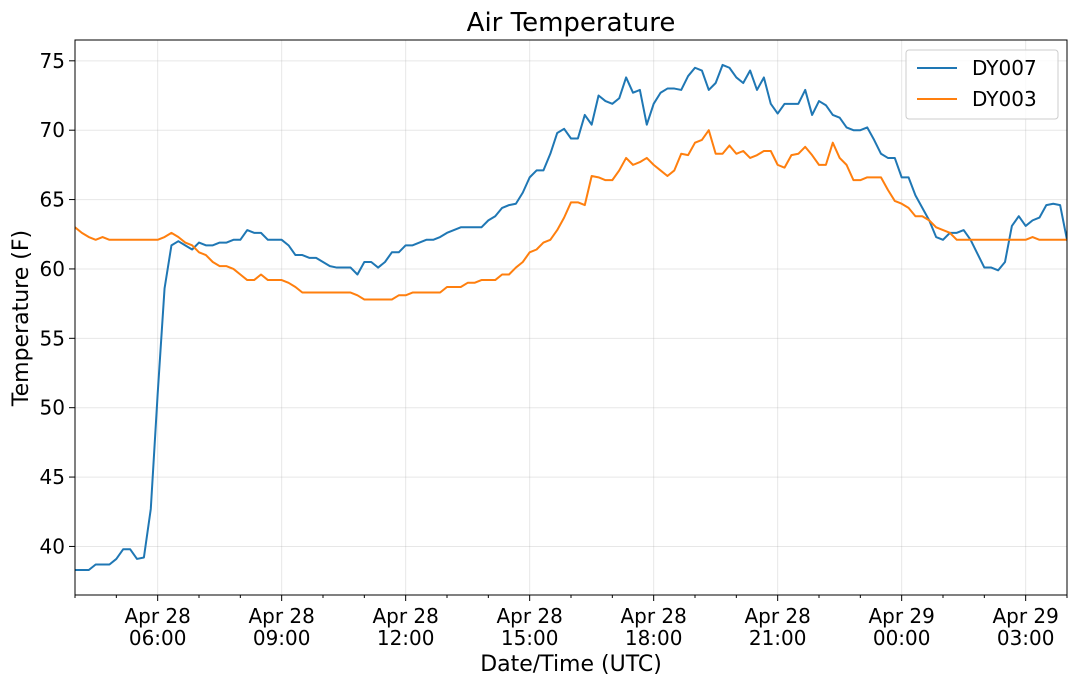  I want to click on x-tick-label: 15:00, so click(530, 638).